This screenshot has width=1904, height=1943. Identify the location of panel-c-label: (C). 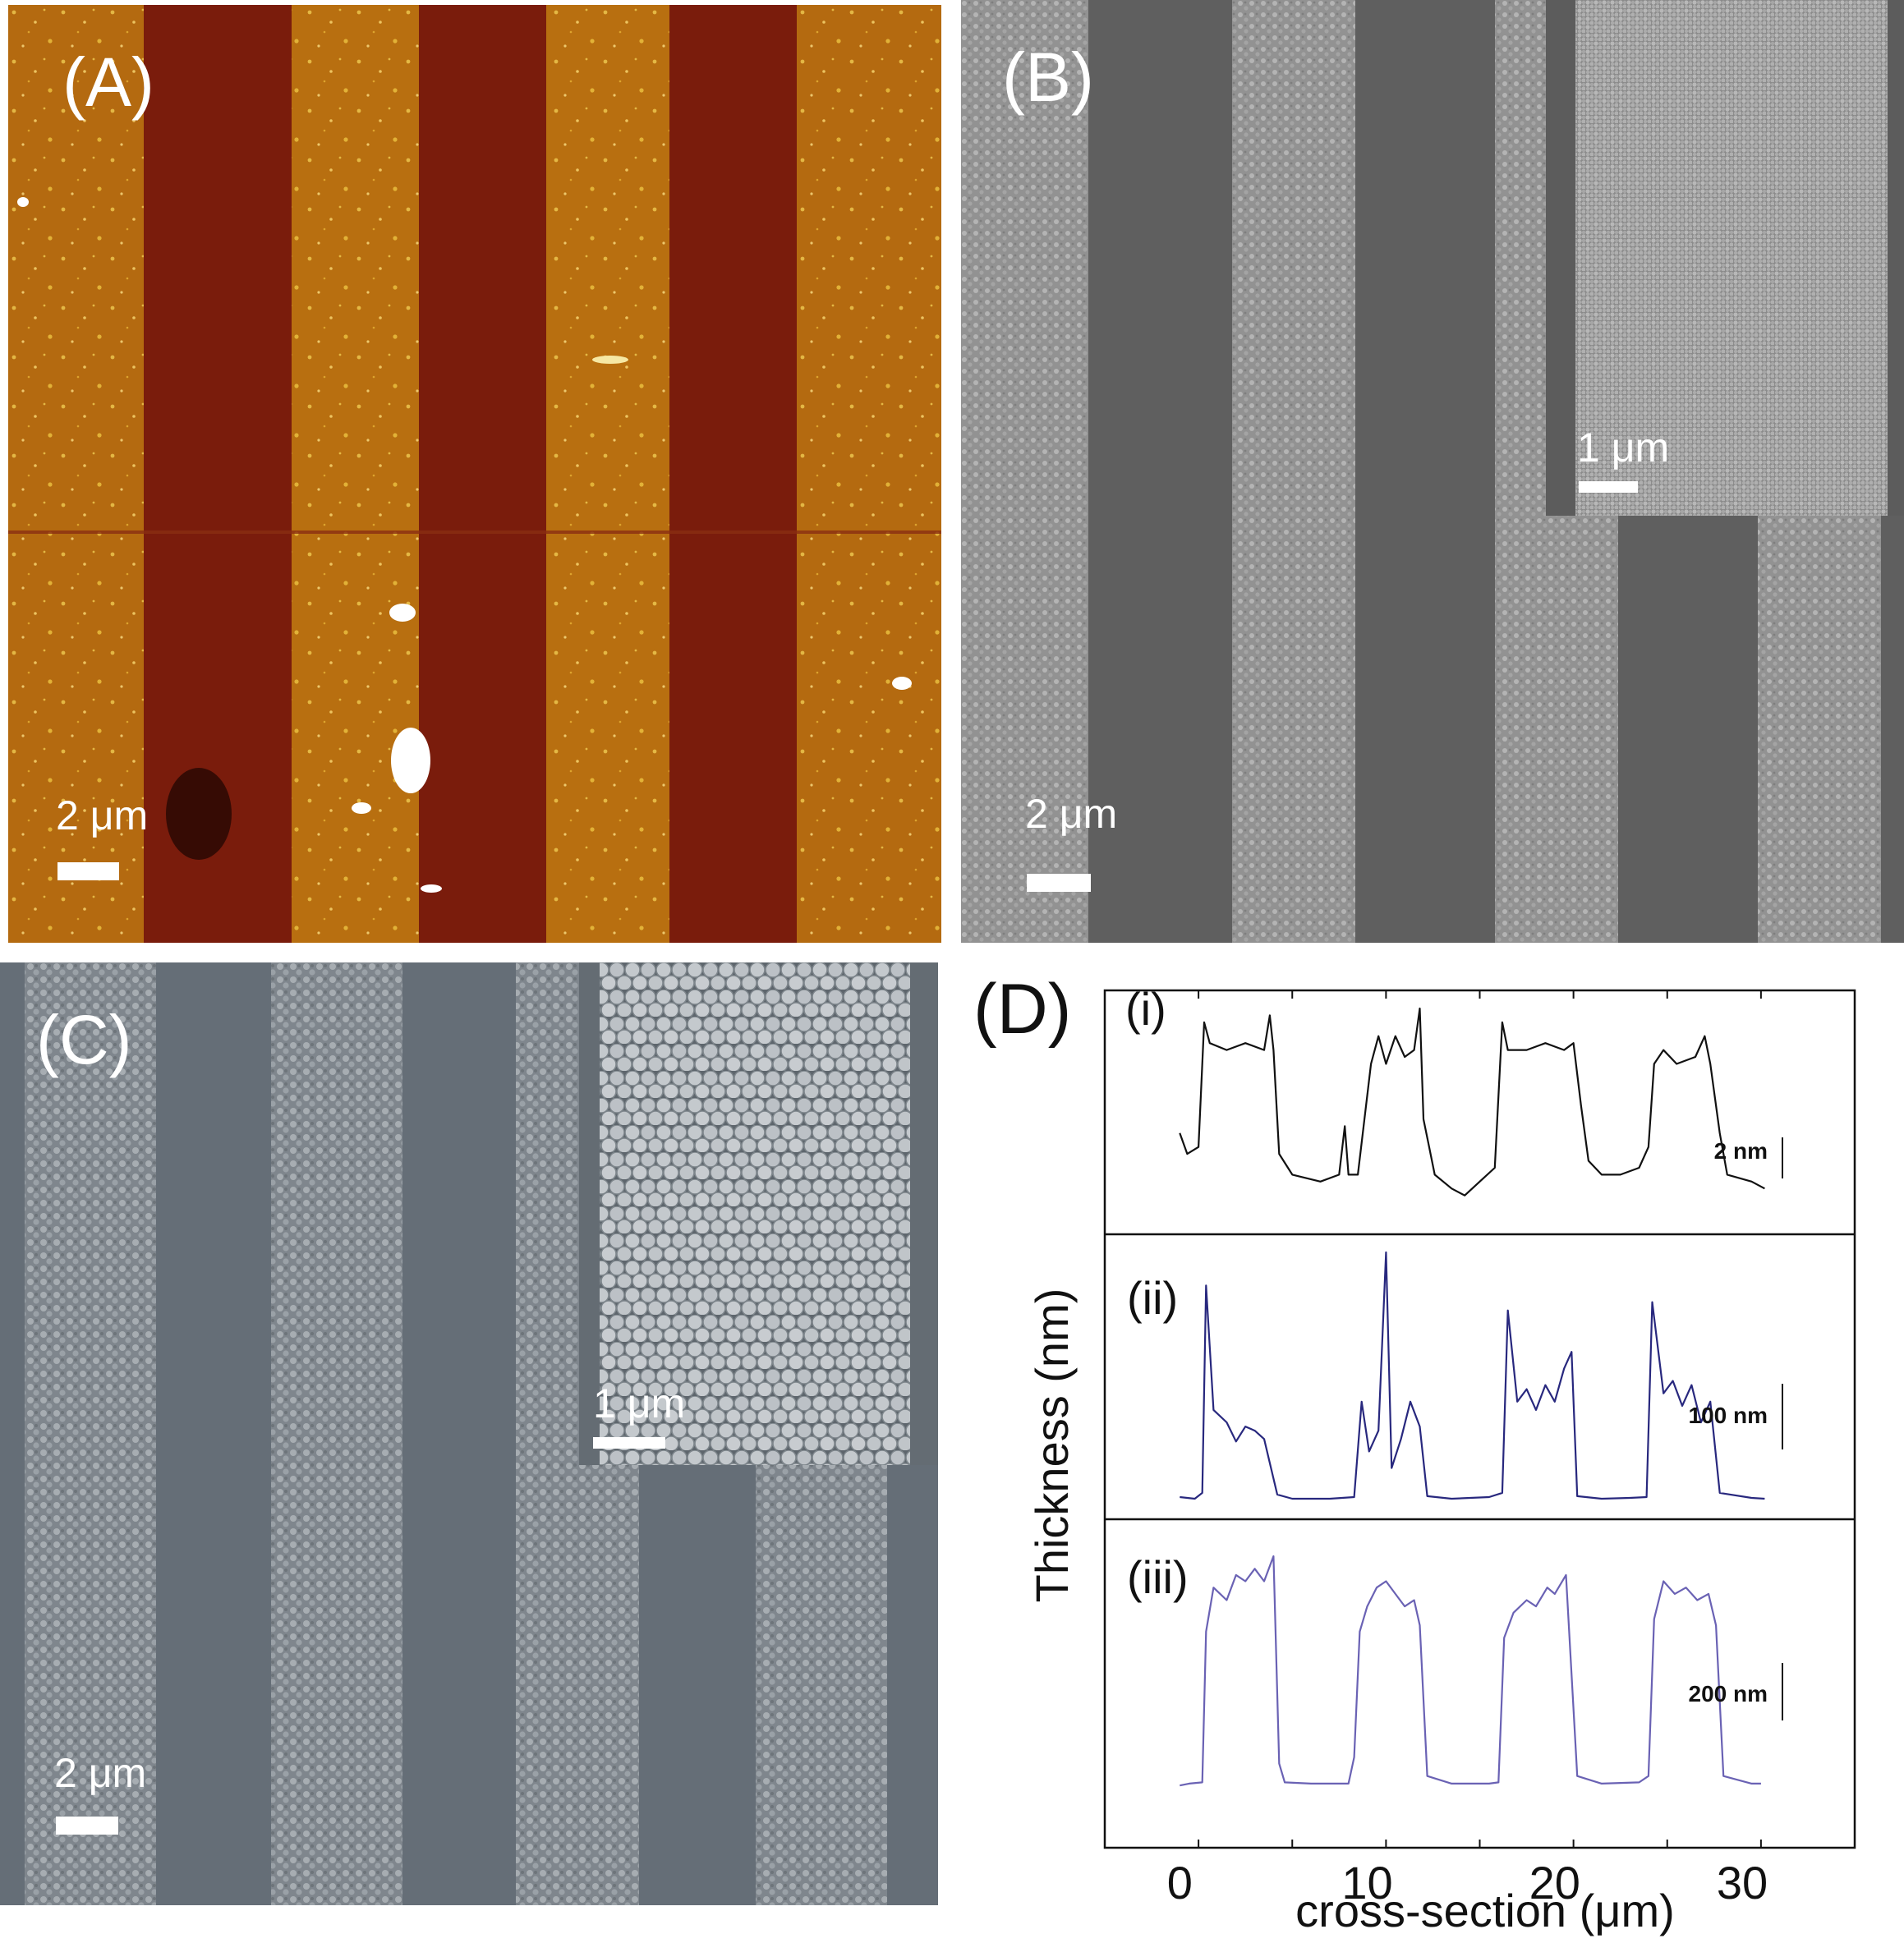
(84, 1039).